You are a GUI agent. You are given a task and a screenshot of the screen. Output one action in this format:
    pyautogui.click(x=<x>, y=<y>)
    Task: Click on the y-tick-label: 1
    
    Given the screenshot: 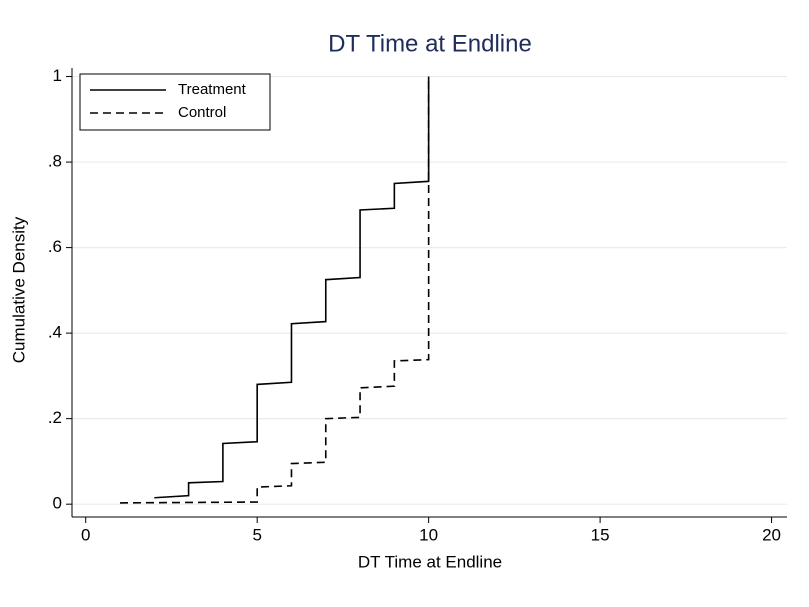 What is the action you would take?
    pyautogui.click(x=57, y=75)
    